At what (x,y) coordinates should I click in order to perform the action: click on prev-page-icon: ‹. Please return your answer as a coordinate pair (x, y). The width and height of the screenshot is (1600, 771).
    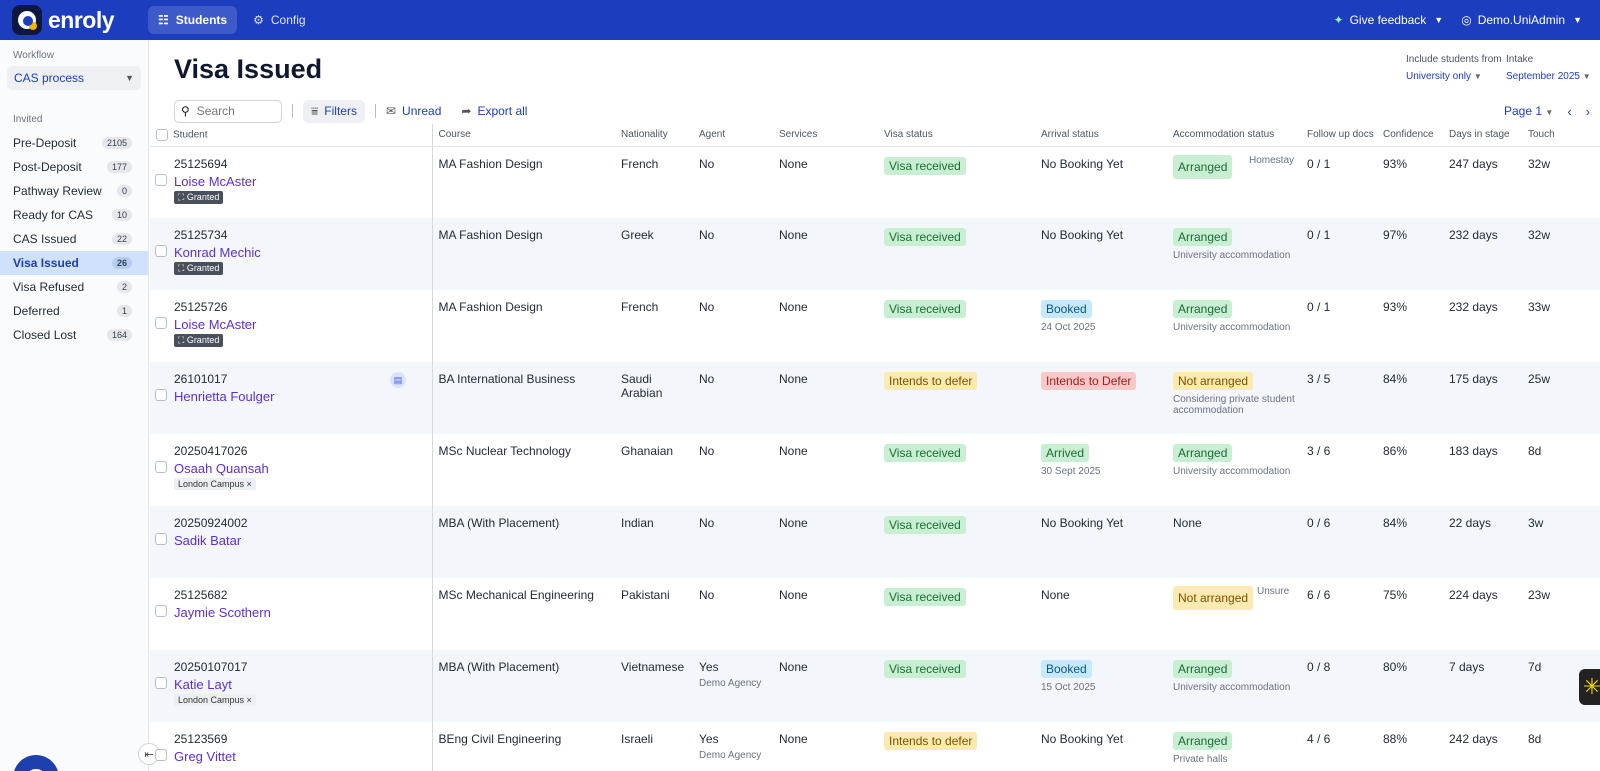
    Looking at the image, I should click on (1569, 111).